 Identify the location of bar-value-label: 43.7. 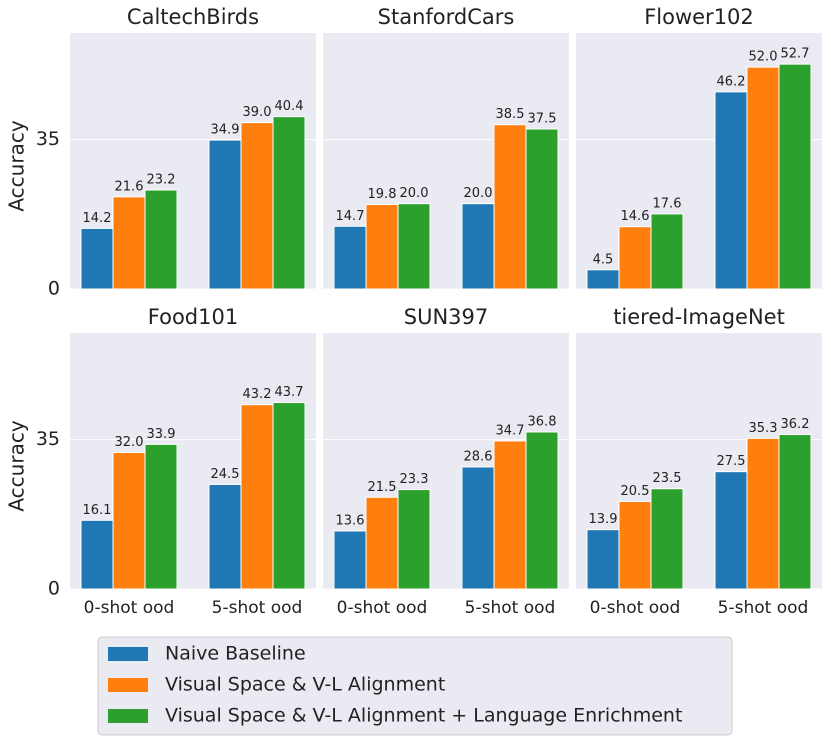
(289, 392).